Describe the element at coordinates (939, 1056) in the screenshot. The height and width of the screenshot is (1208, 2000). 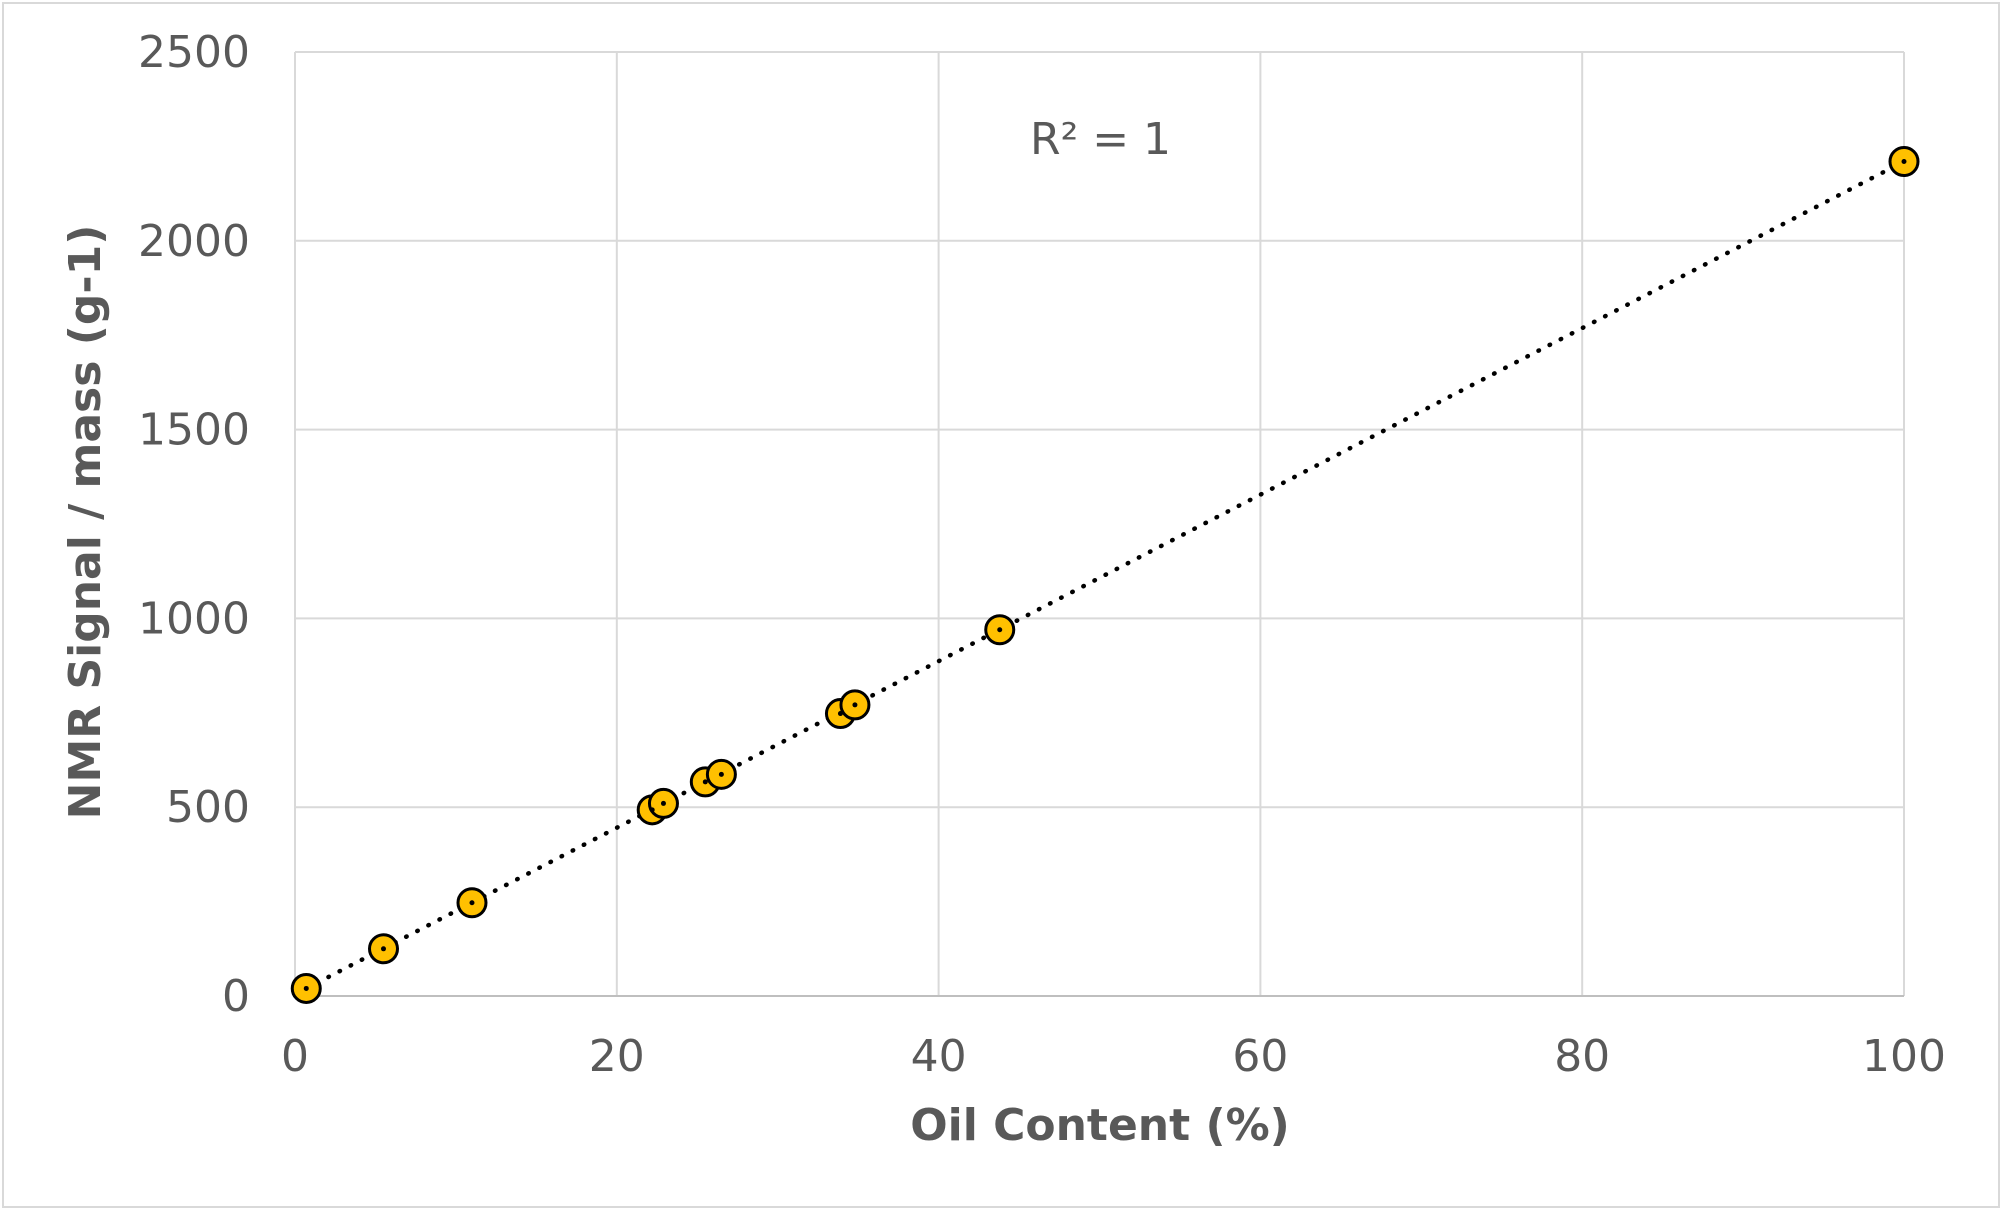
I see `x-tick-label: 40` at that location.